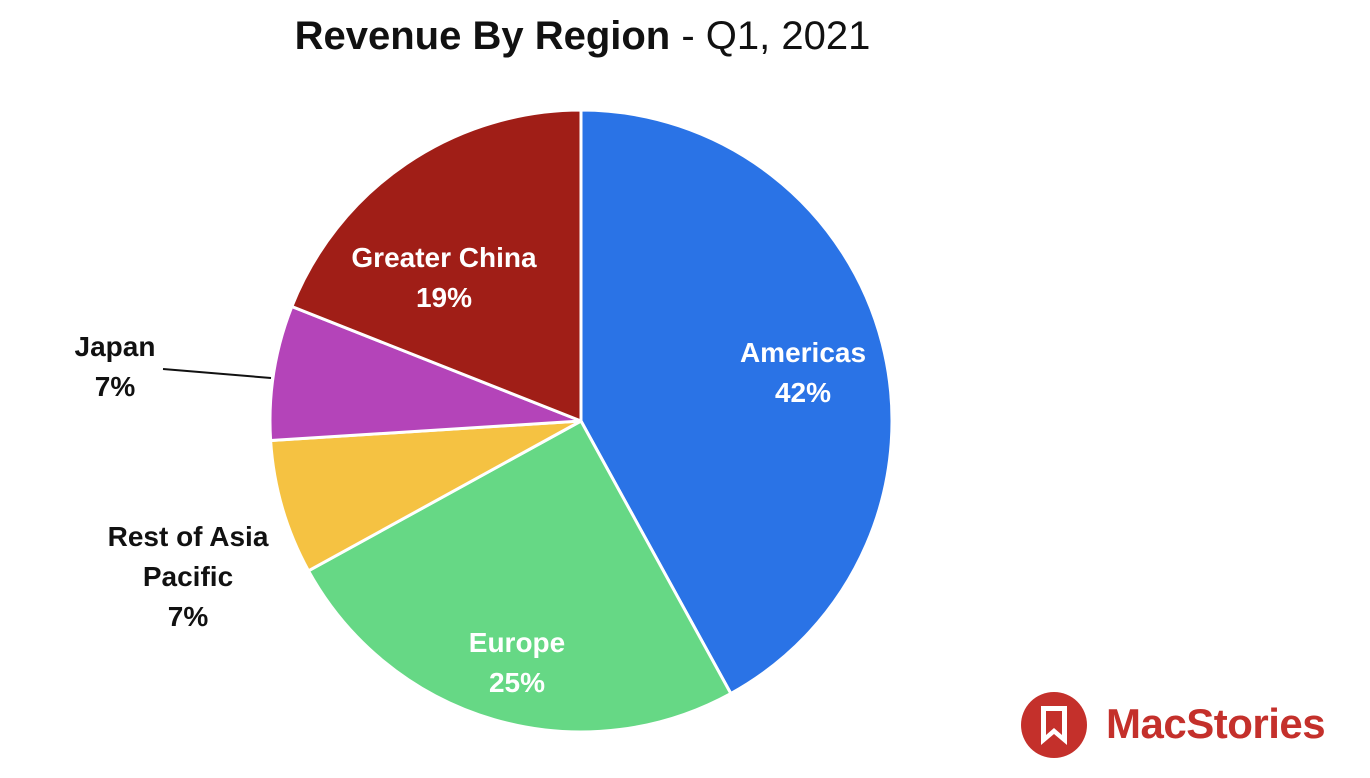 This screenshot has width=1370, height=778. What do you see at coordinates (517, 662) in the screenshot?
I see `slice-label-europe: Europe 25%` at bounding box center [517, 662].